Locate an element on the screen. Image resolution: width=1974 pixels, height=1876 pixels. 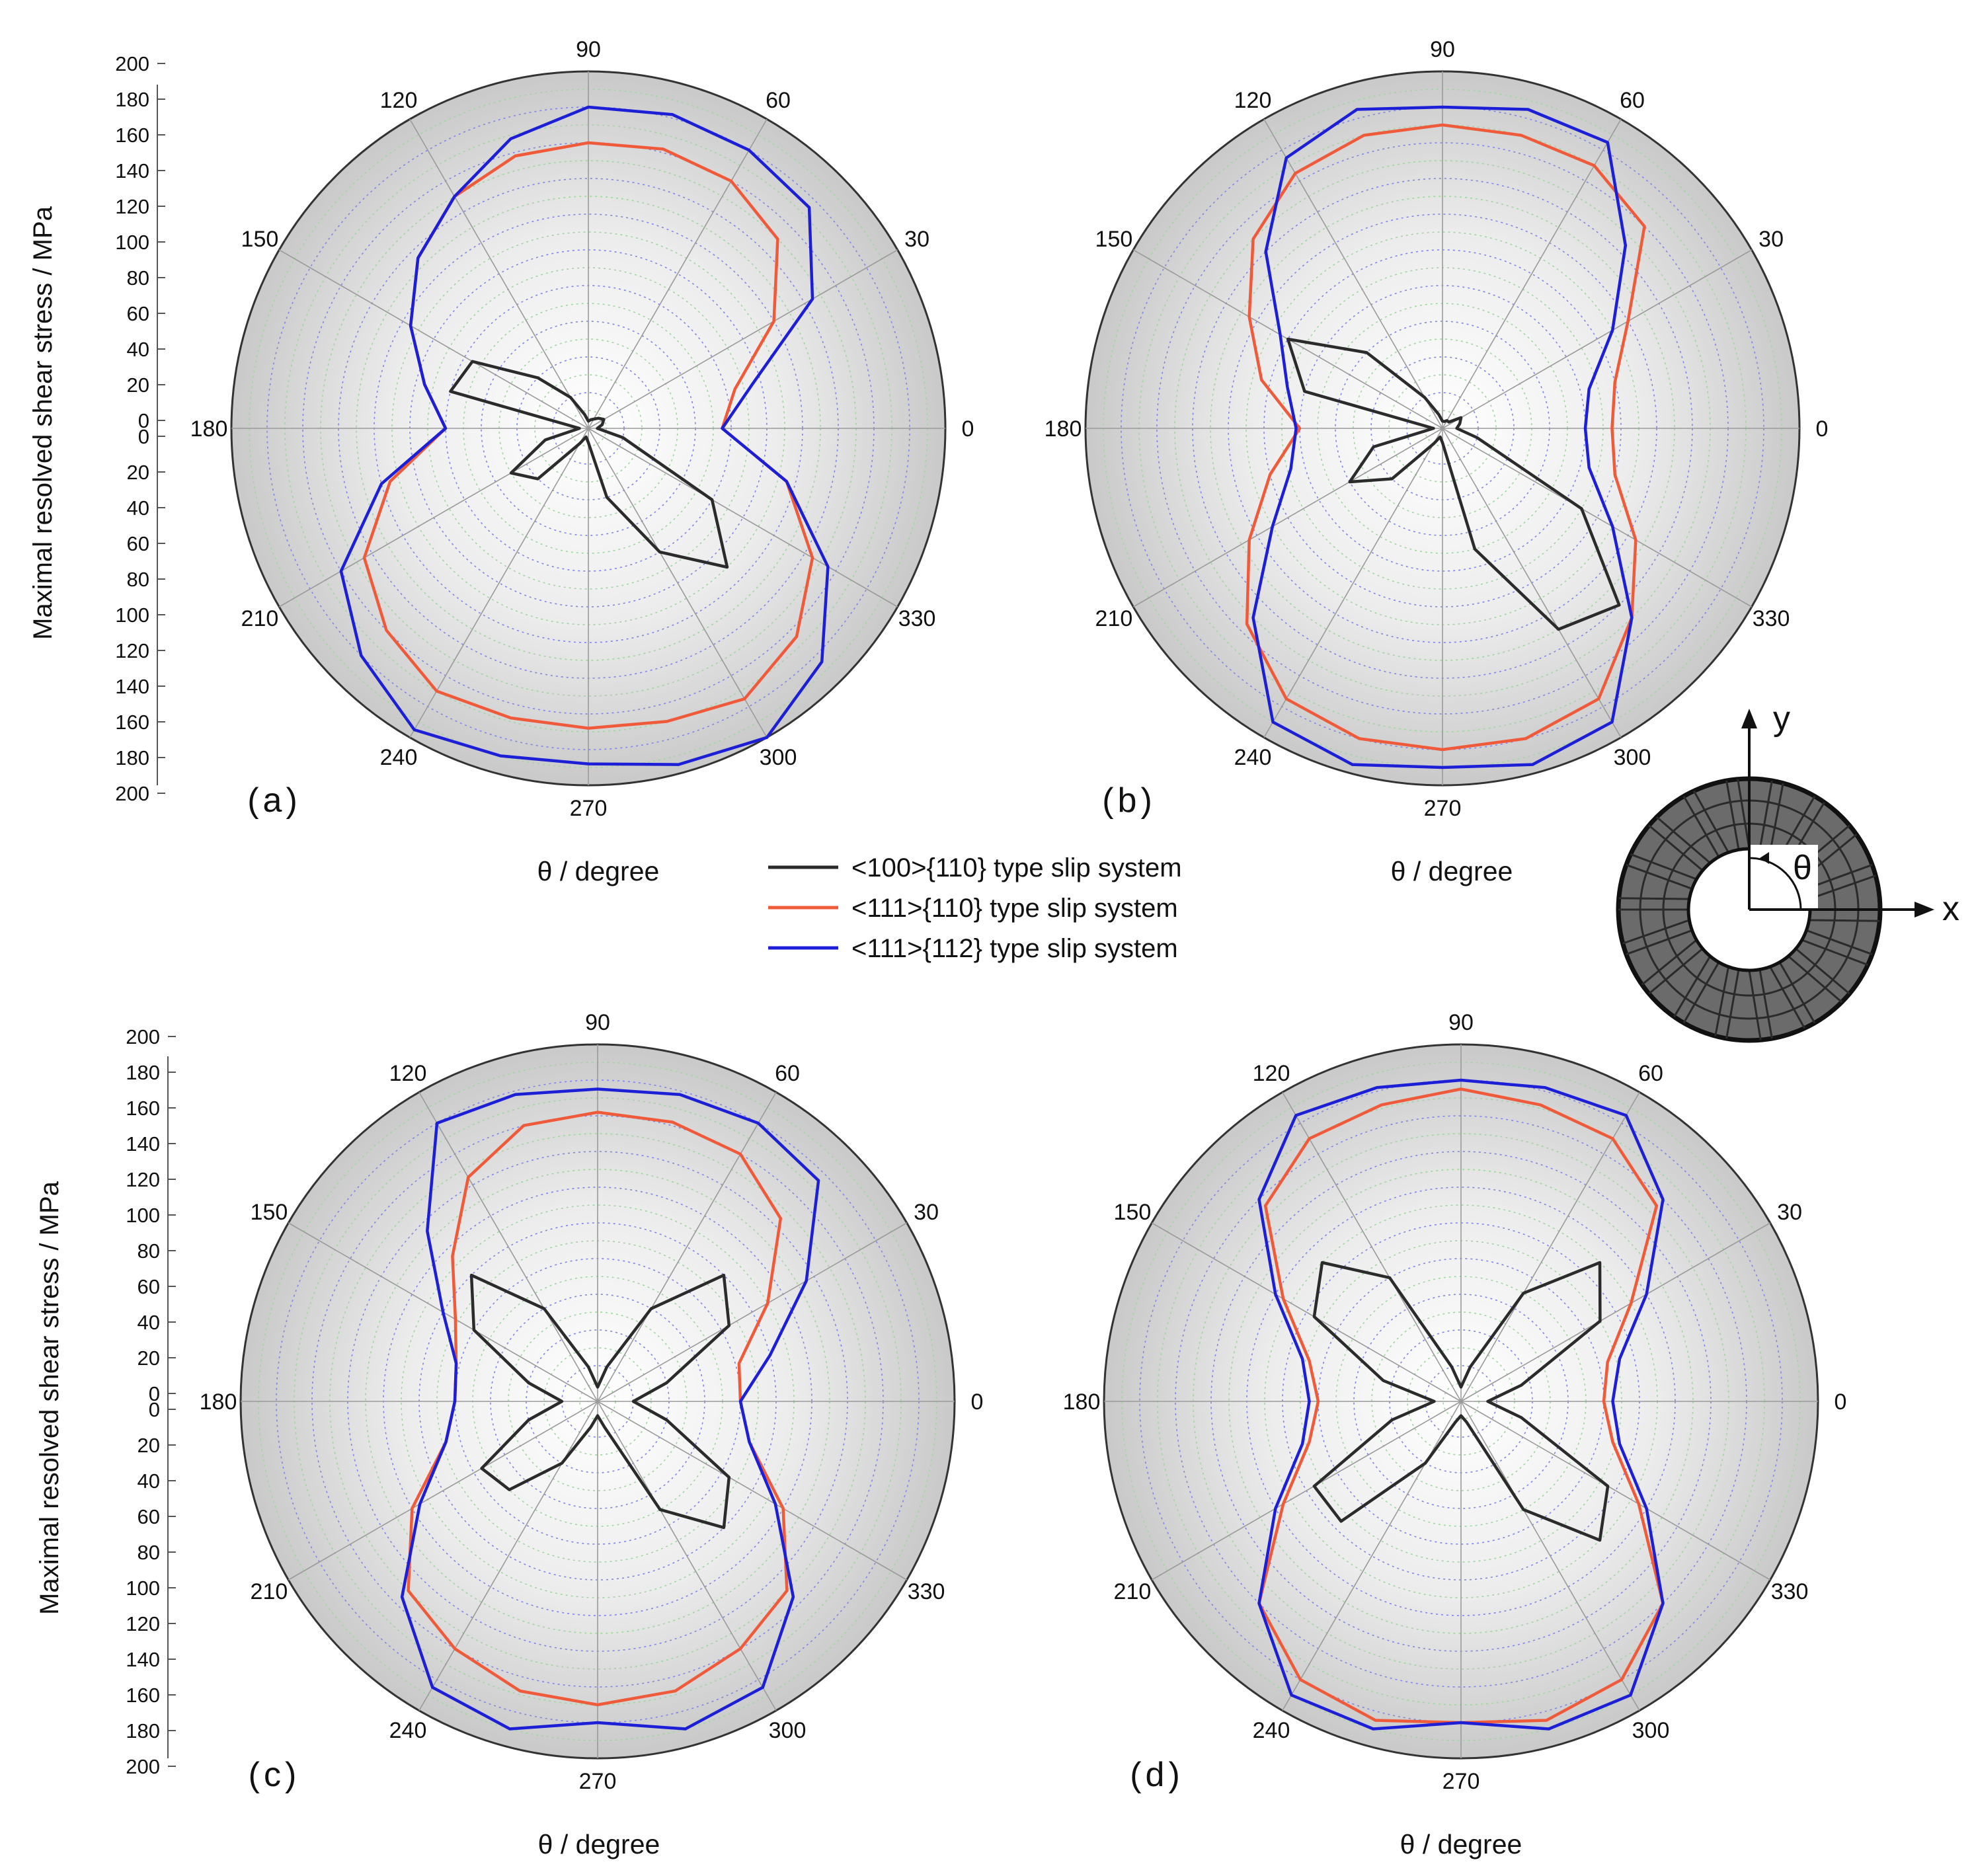
panel-label-d: (d) is located at coordinates (1157, 1775).